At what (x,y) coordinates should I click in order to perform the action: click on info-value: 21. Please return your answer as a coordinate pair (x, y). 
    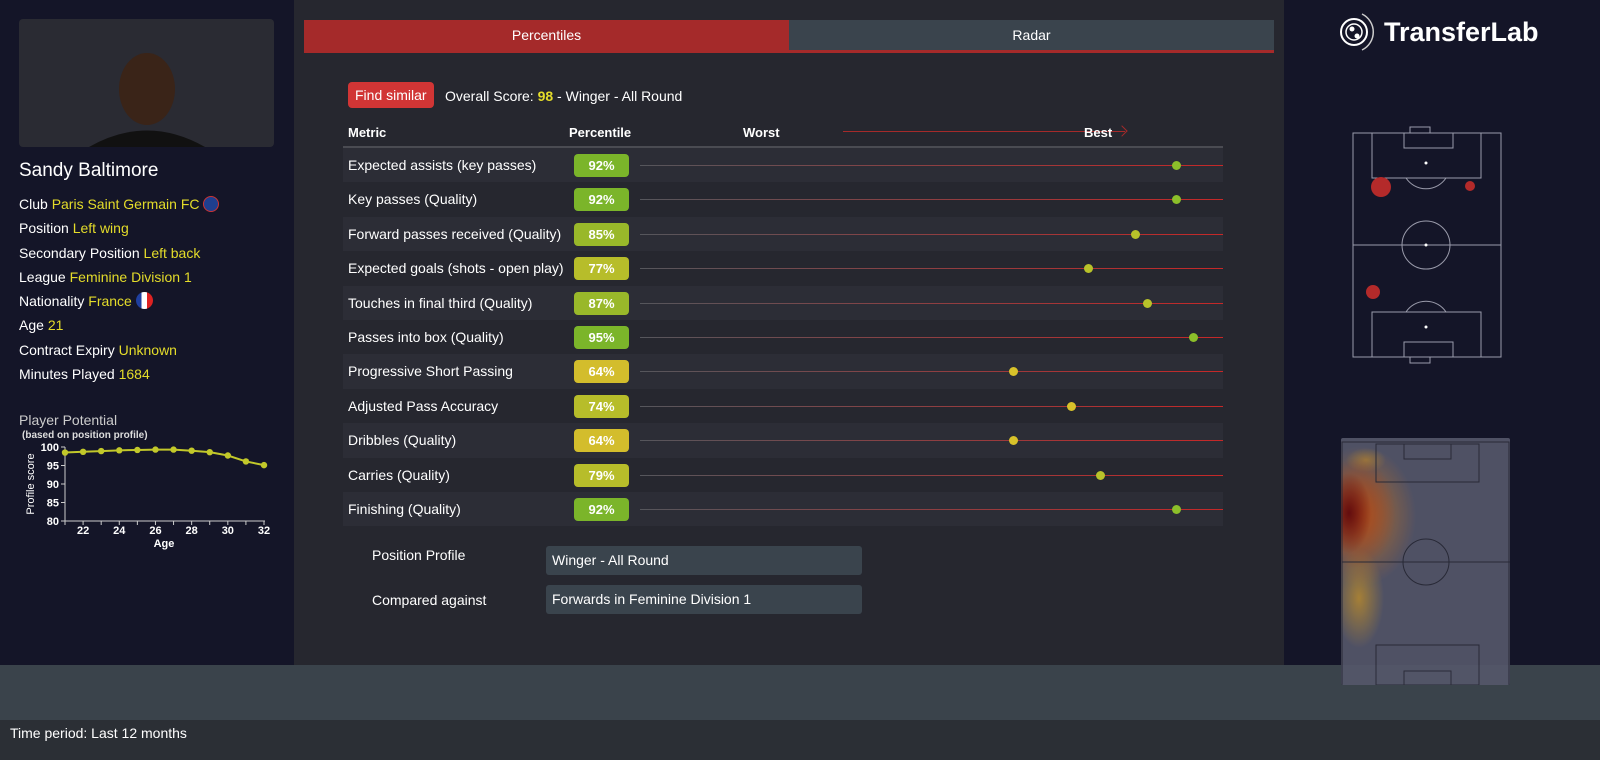
    Looking at the image, I should click on (55, 325).